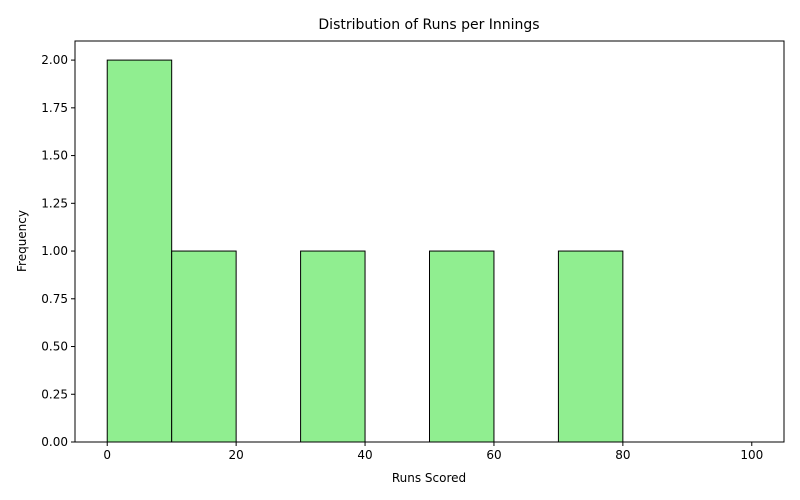  I want to click on y-tick-label: 0.00, so click(54, 442).